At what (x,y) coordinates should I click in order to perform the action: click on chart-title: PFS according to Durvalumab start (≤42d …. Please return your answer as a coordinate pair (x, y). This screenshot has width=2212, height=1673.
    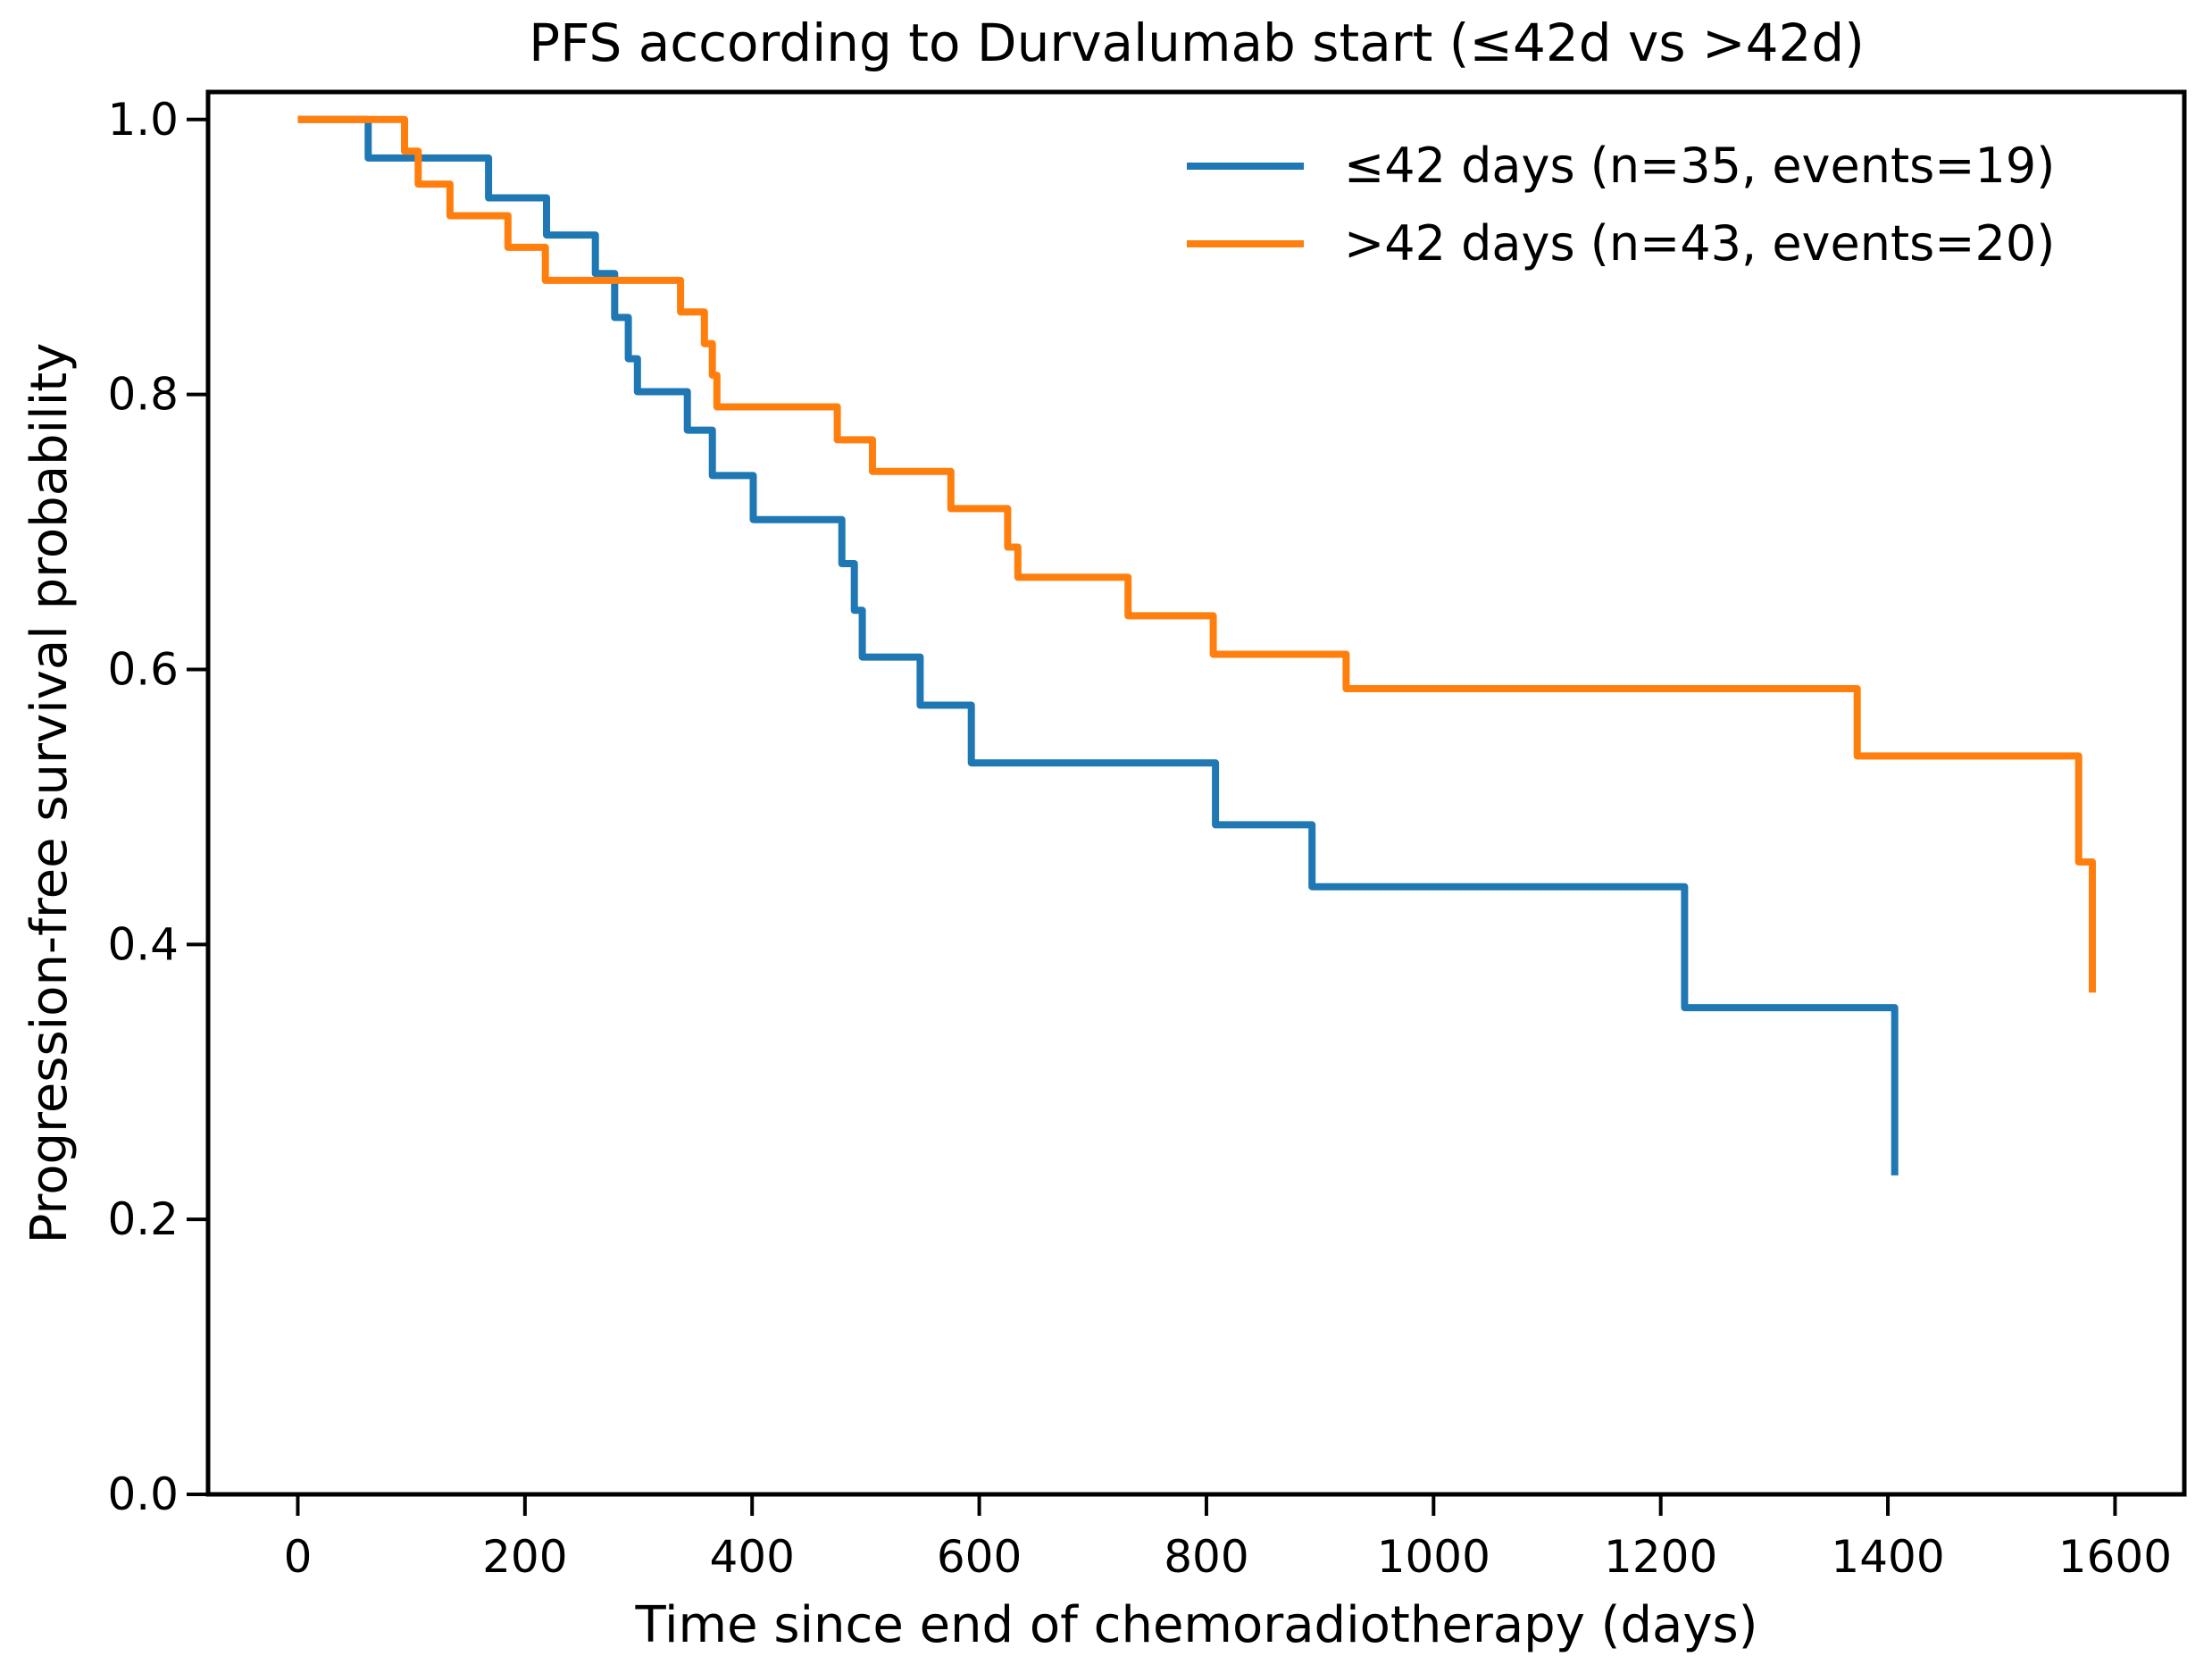
    Looking at the image, I should click on (1197, 43).